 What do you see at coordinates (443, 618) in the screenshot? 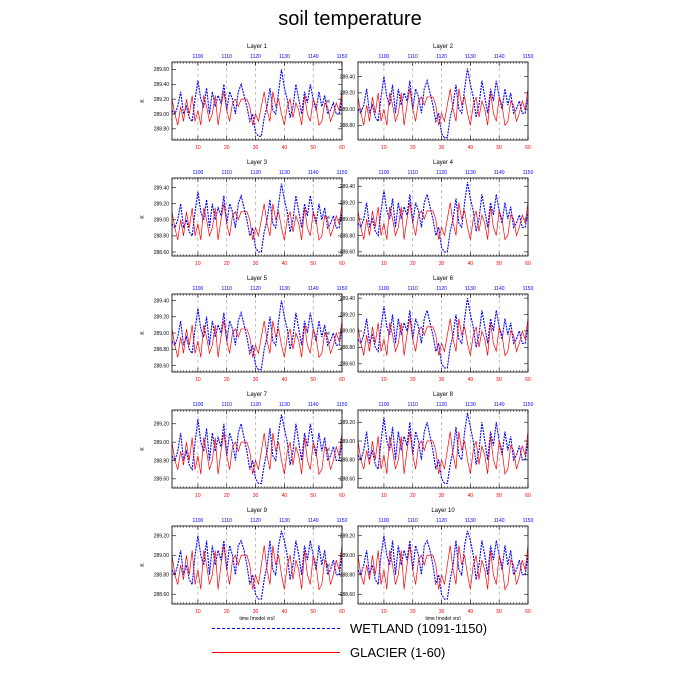
I see `x-axis-label: time [model yrs]` at bounding box center [443, 618].